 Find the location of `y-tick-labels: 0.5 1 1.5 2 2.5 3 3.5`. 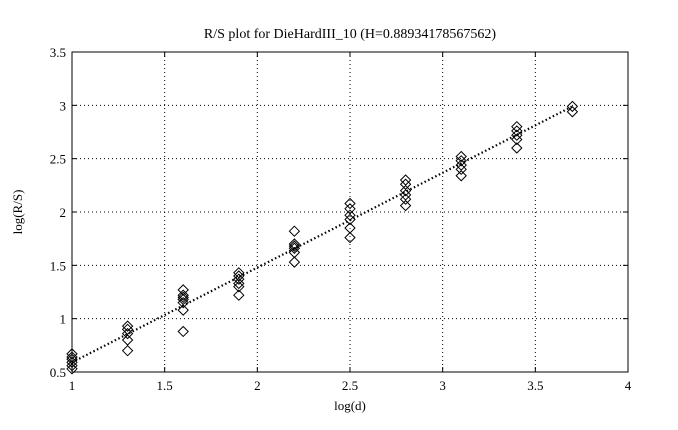

y-tick-labels: 0.5 1 1.5 2 2.5 3 3.5 is located at coordinates (58, 212).